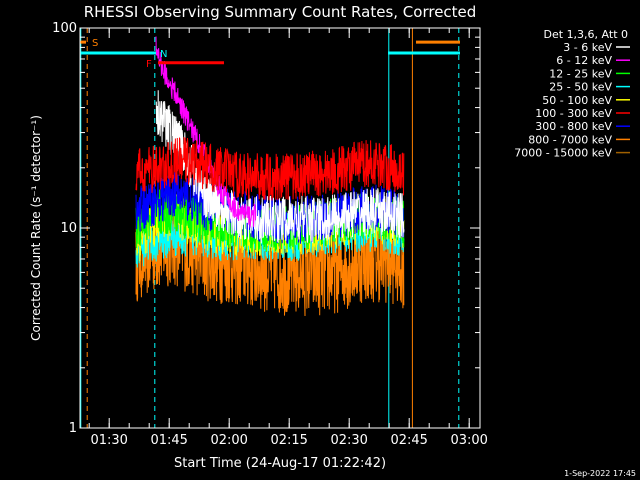 The height and width of the screenshot is (480, 640). What do you see at coordinates (563, 153) in the screenshot?
I see `legend-label: 7000 - 15000 keV` at bounding box center [563, 153].